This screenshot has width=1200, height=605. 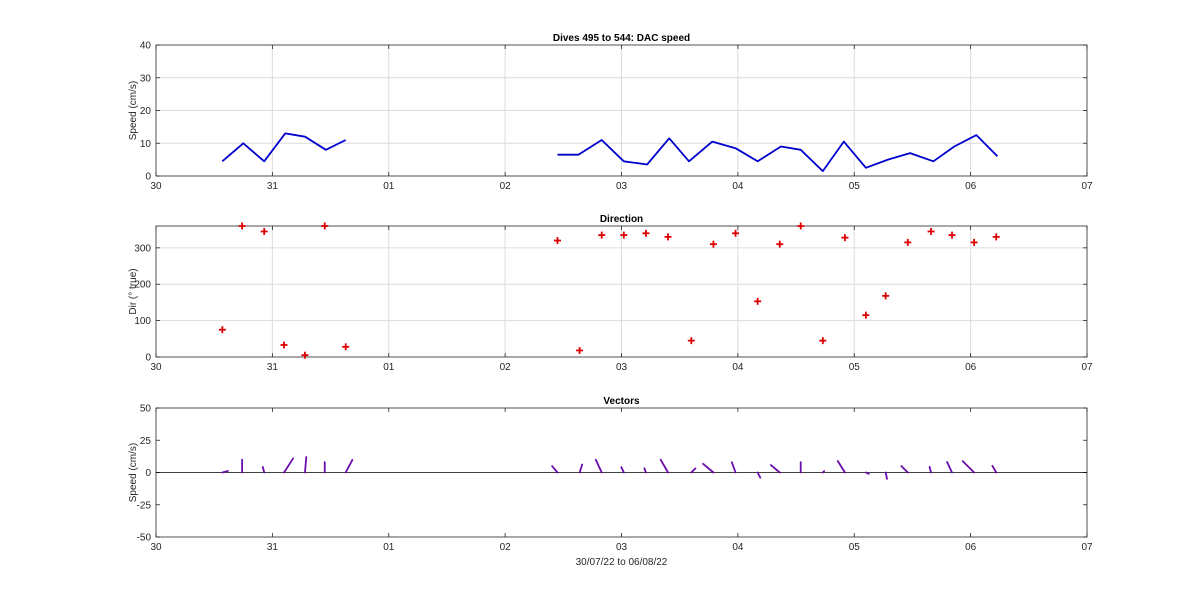 I want to click on y-axis-label: Dir (° true), so click(x=133, y=291).